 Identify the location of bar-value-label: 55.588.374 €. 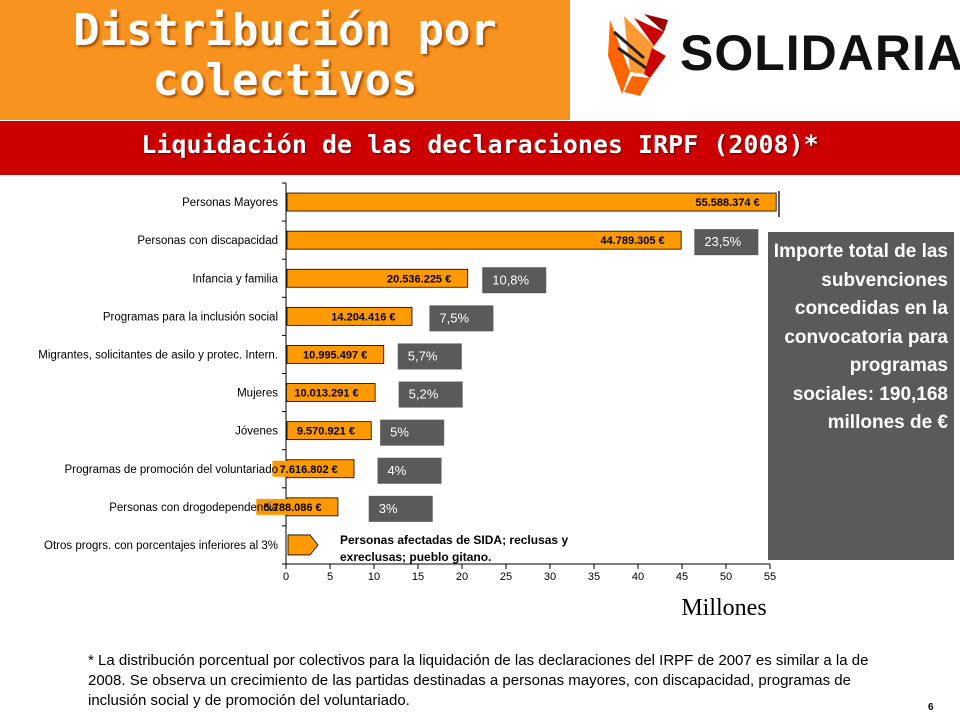
(727, 203).